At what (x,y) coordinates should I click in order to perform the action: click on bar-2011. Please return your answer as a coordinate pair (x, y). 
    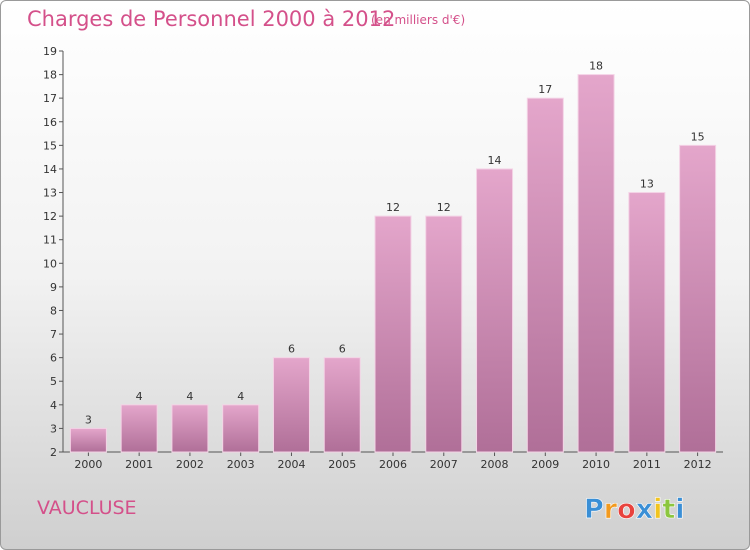
    Looking at the image, I should click on (647, 322).